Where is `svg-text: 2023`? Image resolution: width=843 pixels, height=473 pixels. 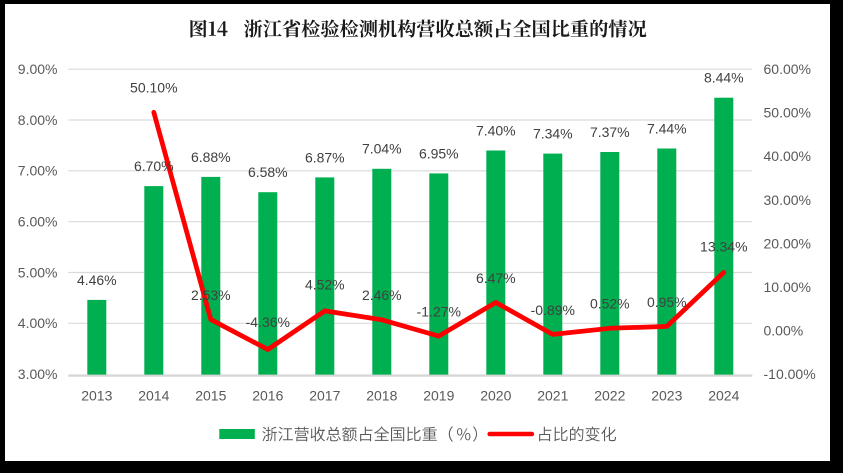 svg-text: 2023 is located at coordinates (666, 395).